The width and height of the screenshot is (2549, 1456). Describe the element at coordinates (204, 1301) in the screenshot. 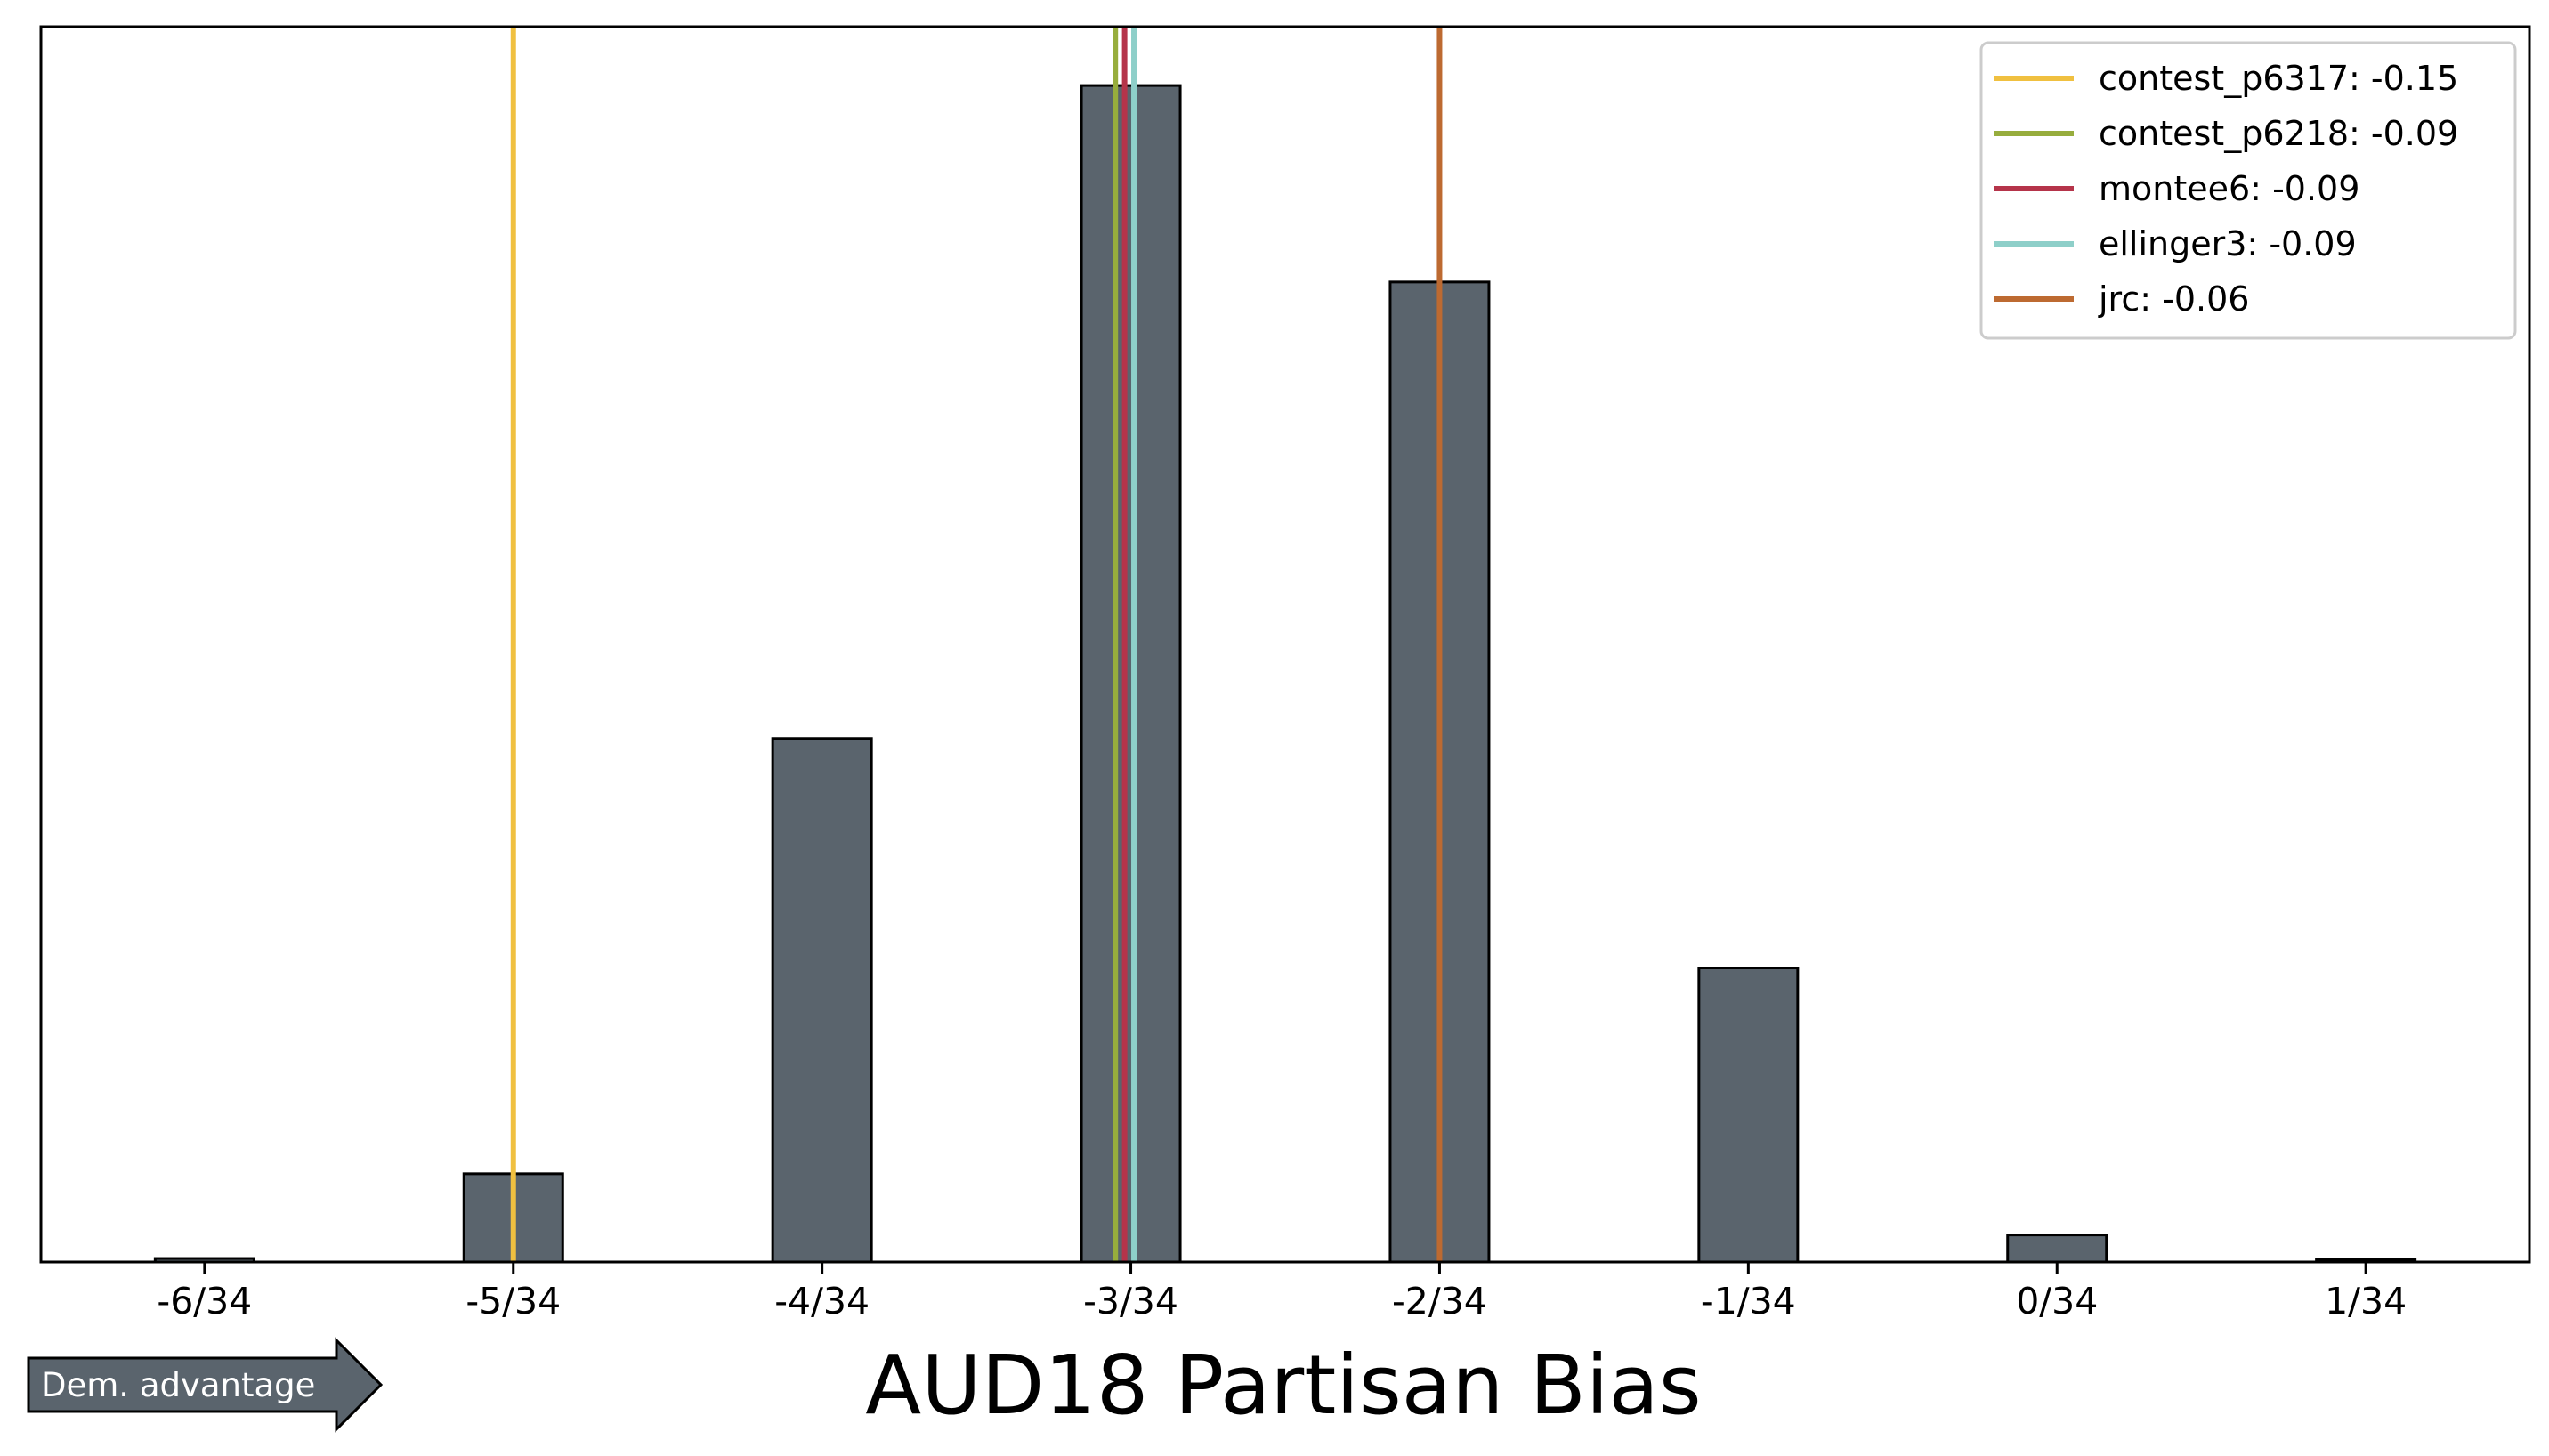

I see `x-tick-label: -6/34` at that location.